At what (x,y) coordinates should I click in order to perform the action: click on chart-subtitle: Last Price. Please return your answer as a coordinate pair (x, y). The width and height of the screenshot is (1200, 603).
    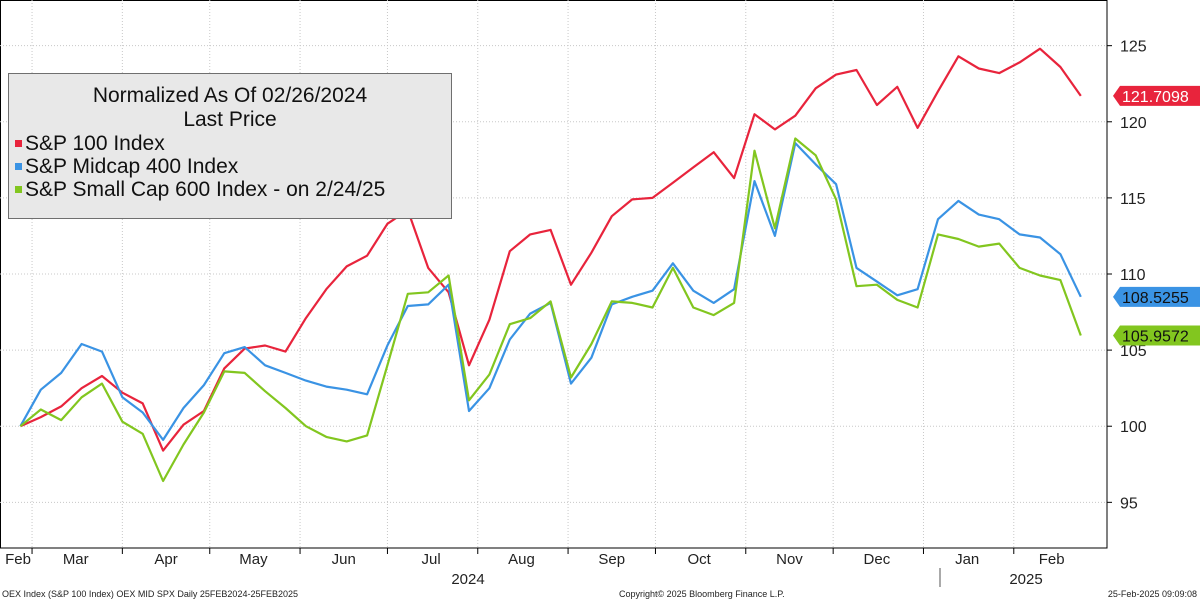
    Looking at the image, I should click on (230, 119).